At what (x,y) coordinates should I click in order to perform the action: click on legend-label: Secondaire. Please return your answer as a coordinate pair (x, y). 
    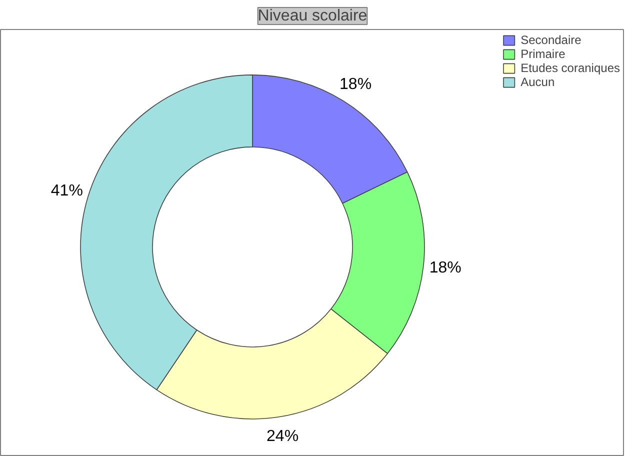
    Looking at the image, I should click on (551, 40).